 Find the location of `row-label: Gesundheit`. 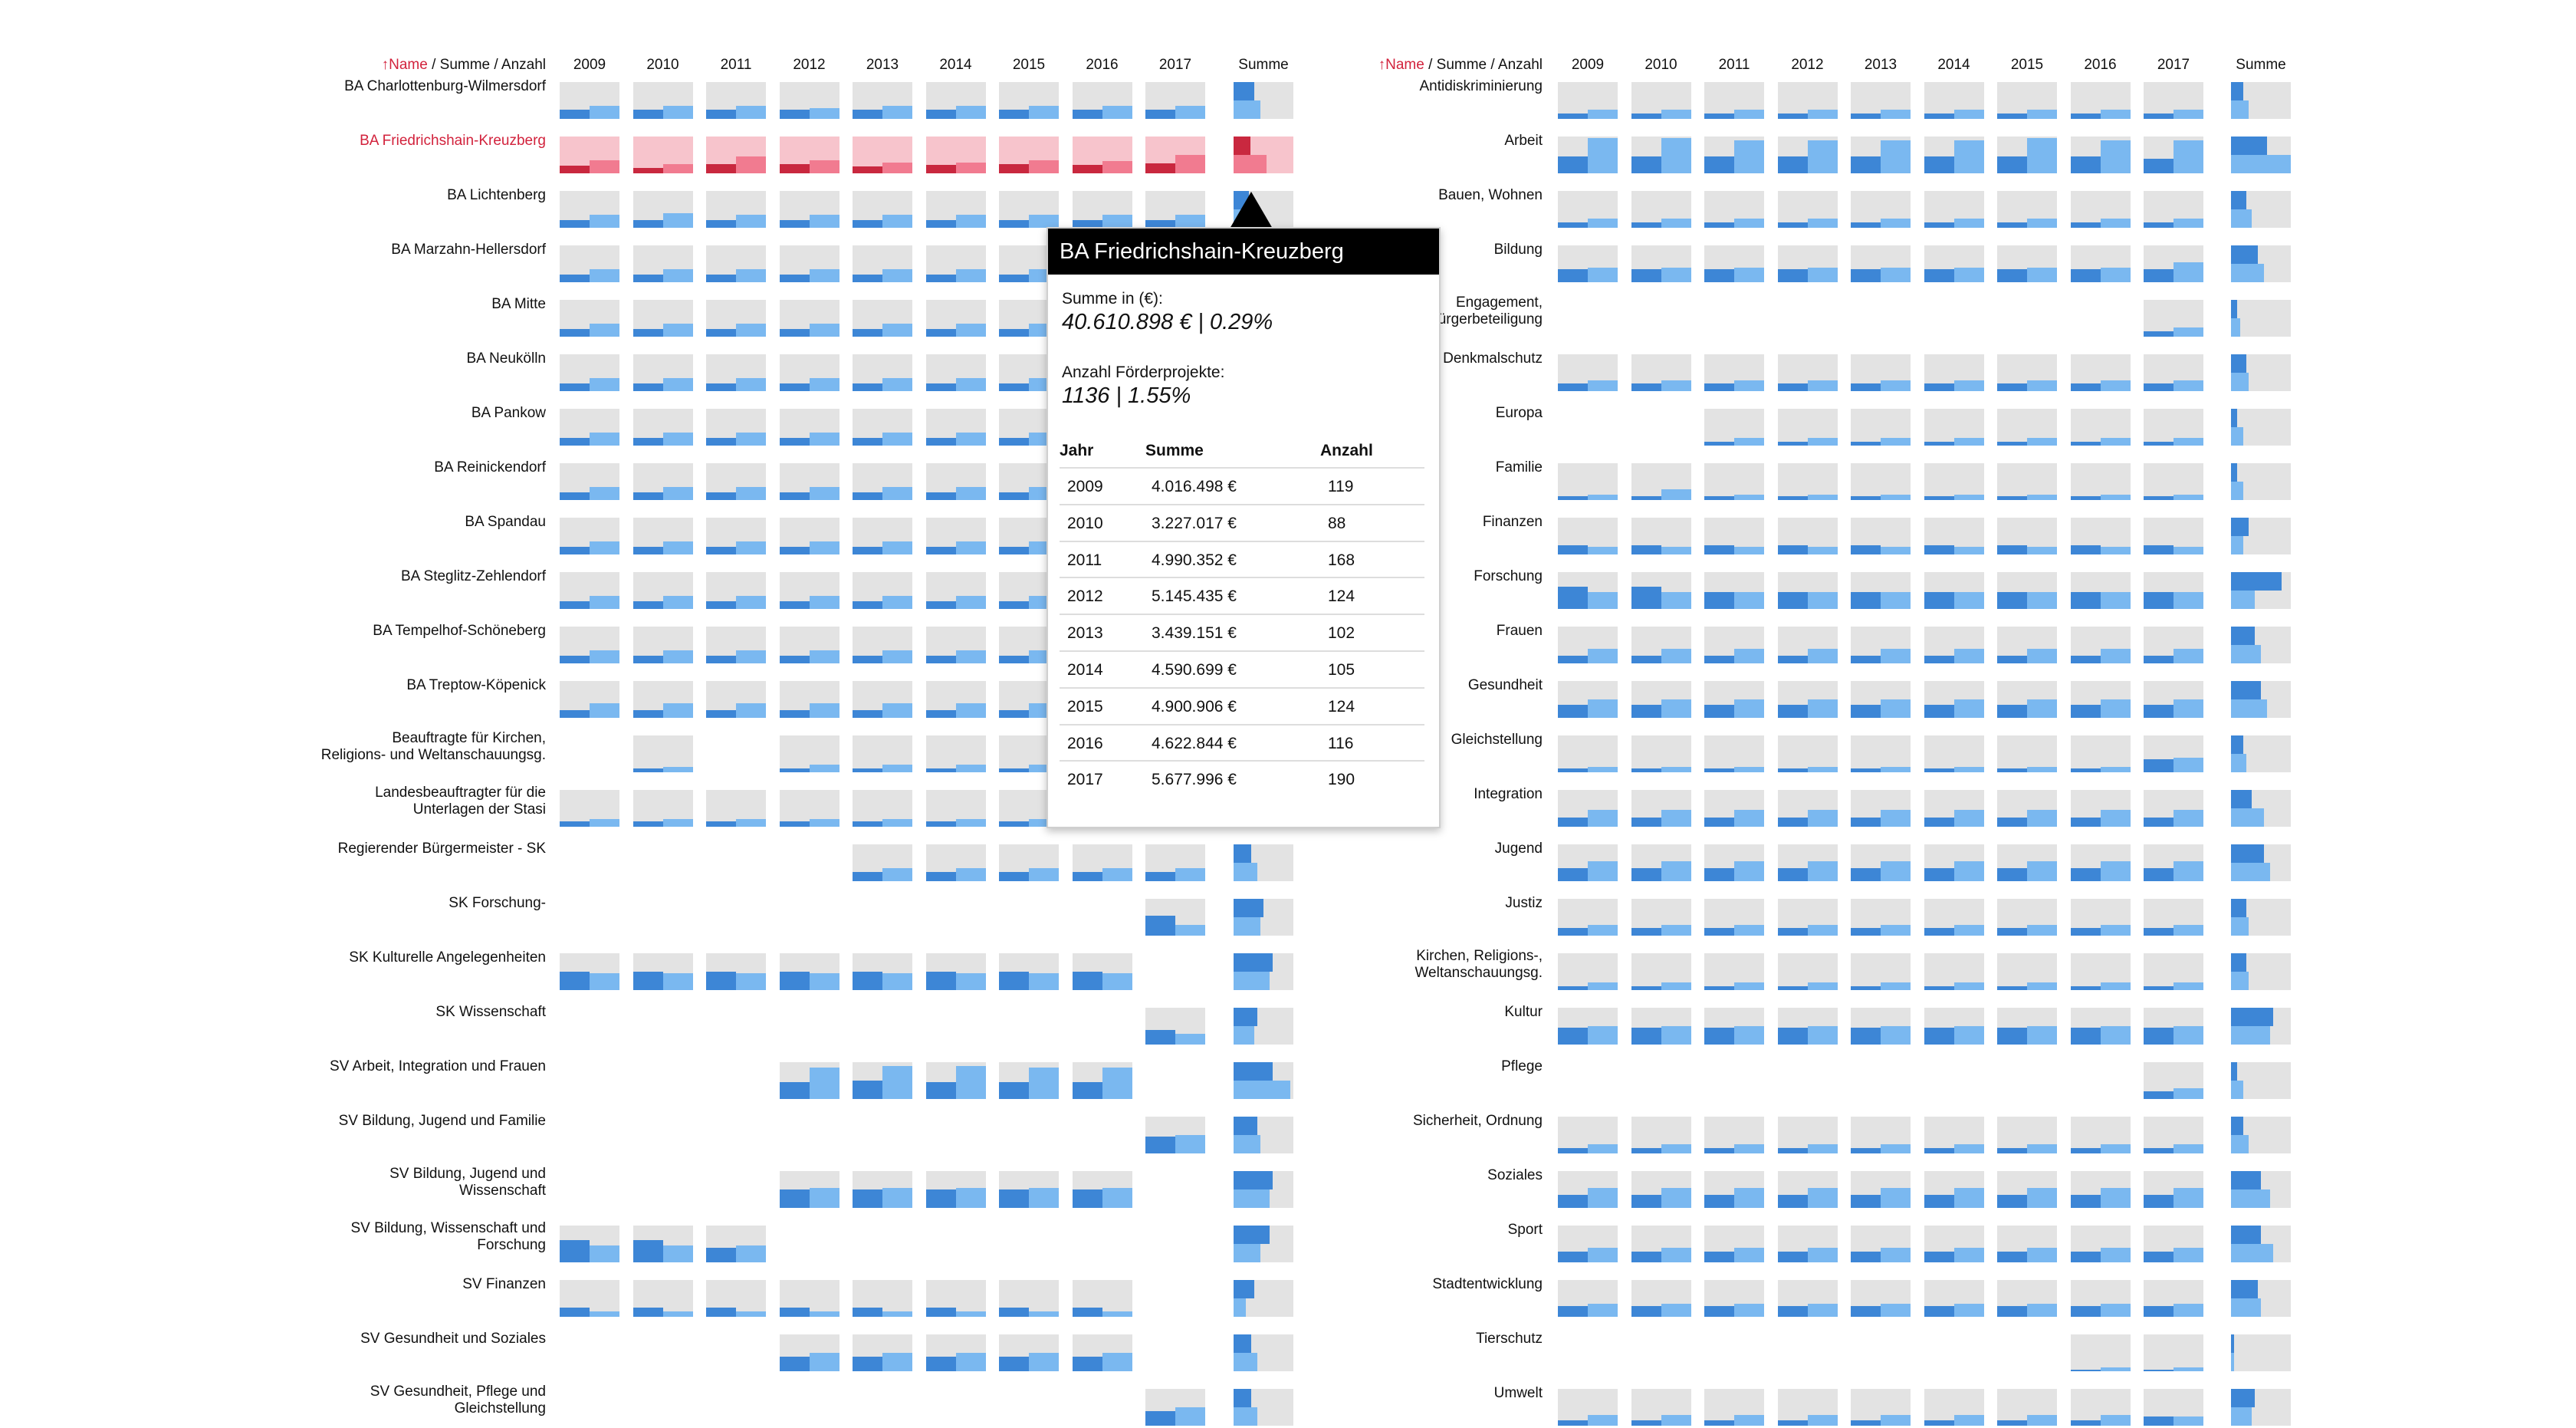

row-label: Gesundheit is located at coordinates (1505, 685).